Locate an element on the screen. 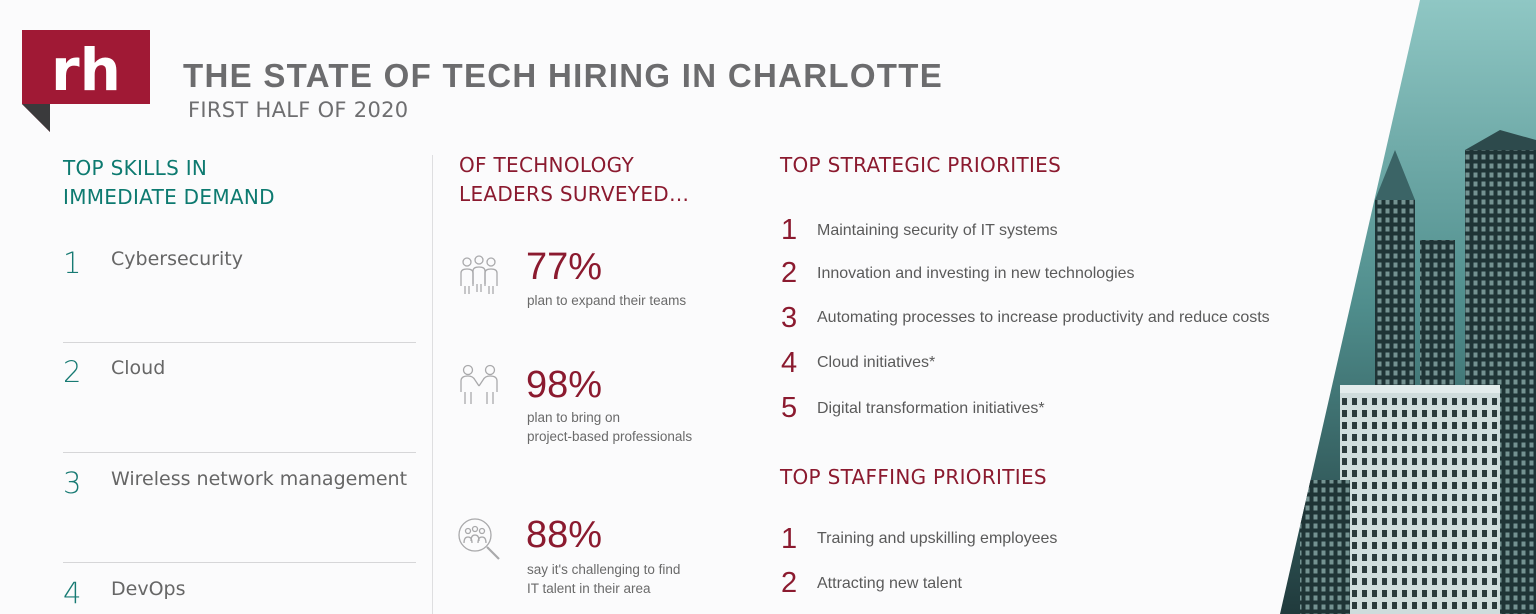 The width and height of the screenshot is (1536, 614). priority-number: 5 is located at coordinates (789, 408).